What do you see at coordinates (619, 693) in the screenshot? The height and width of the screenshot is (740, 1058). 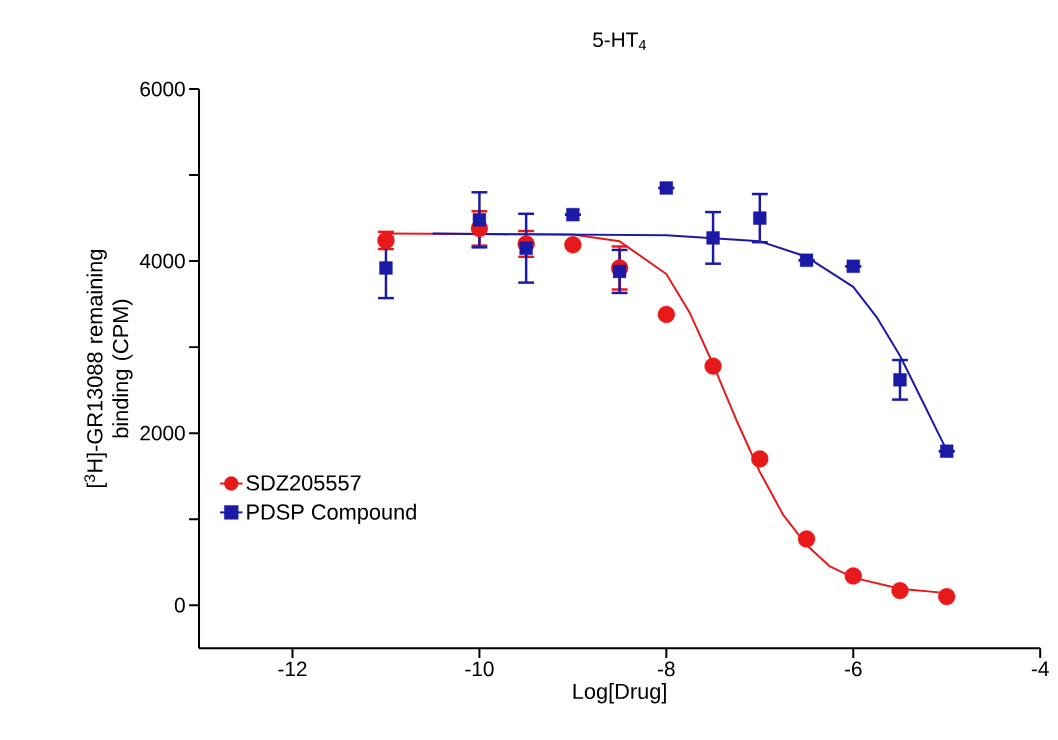 I see `x-axis-title: Log[Drug]` at bounding box center [619, 693].